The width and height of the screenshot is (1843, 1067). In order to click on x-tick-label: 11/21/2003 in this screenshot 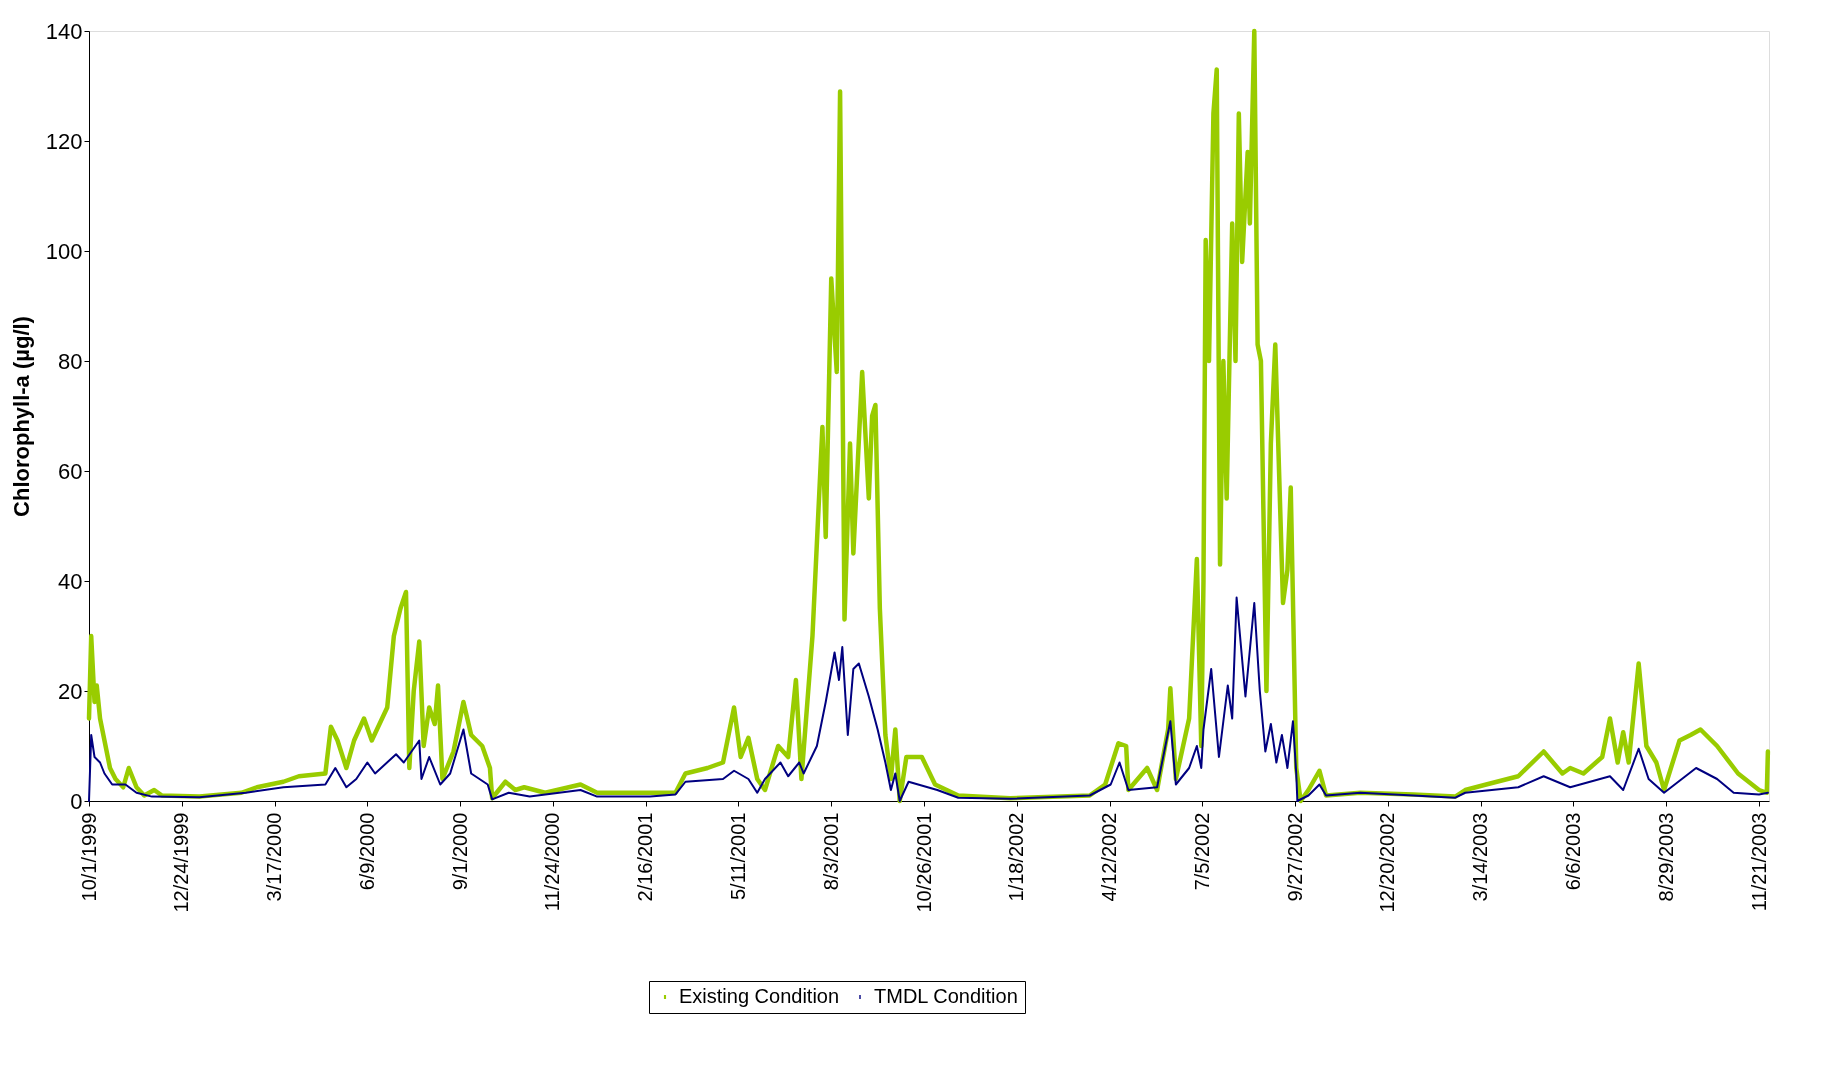, I will do `click(1758, 862)`.